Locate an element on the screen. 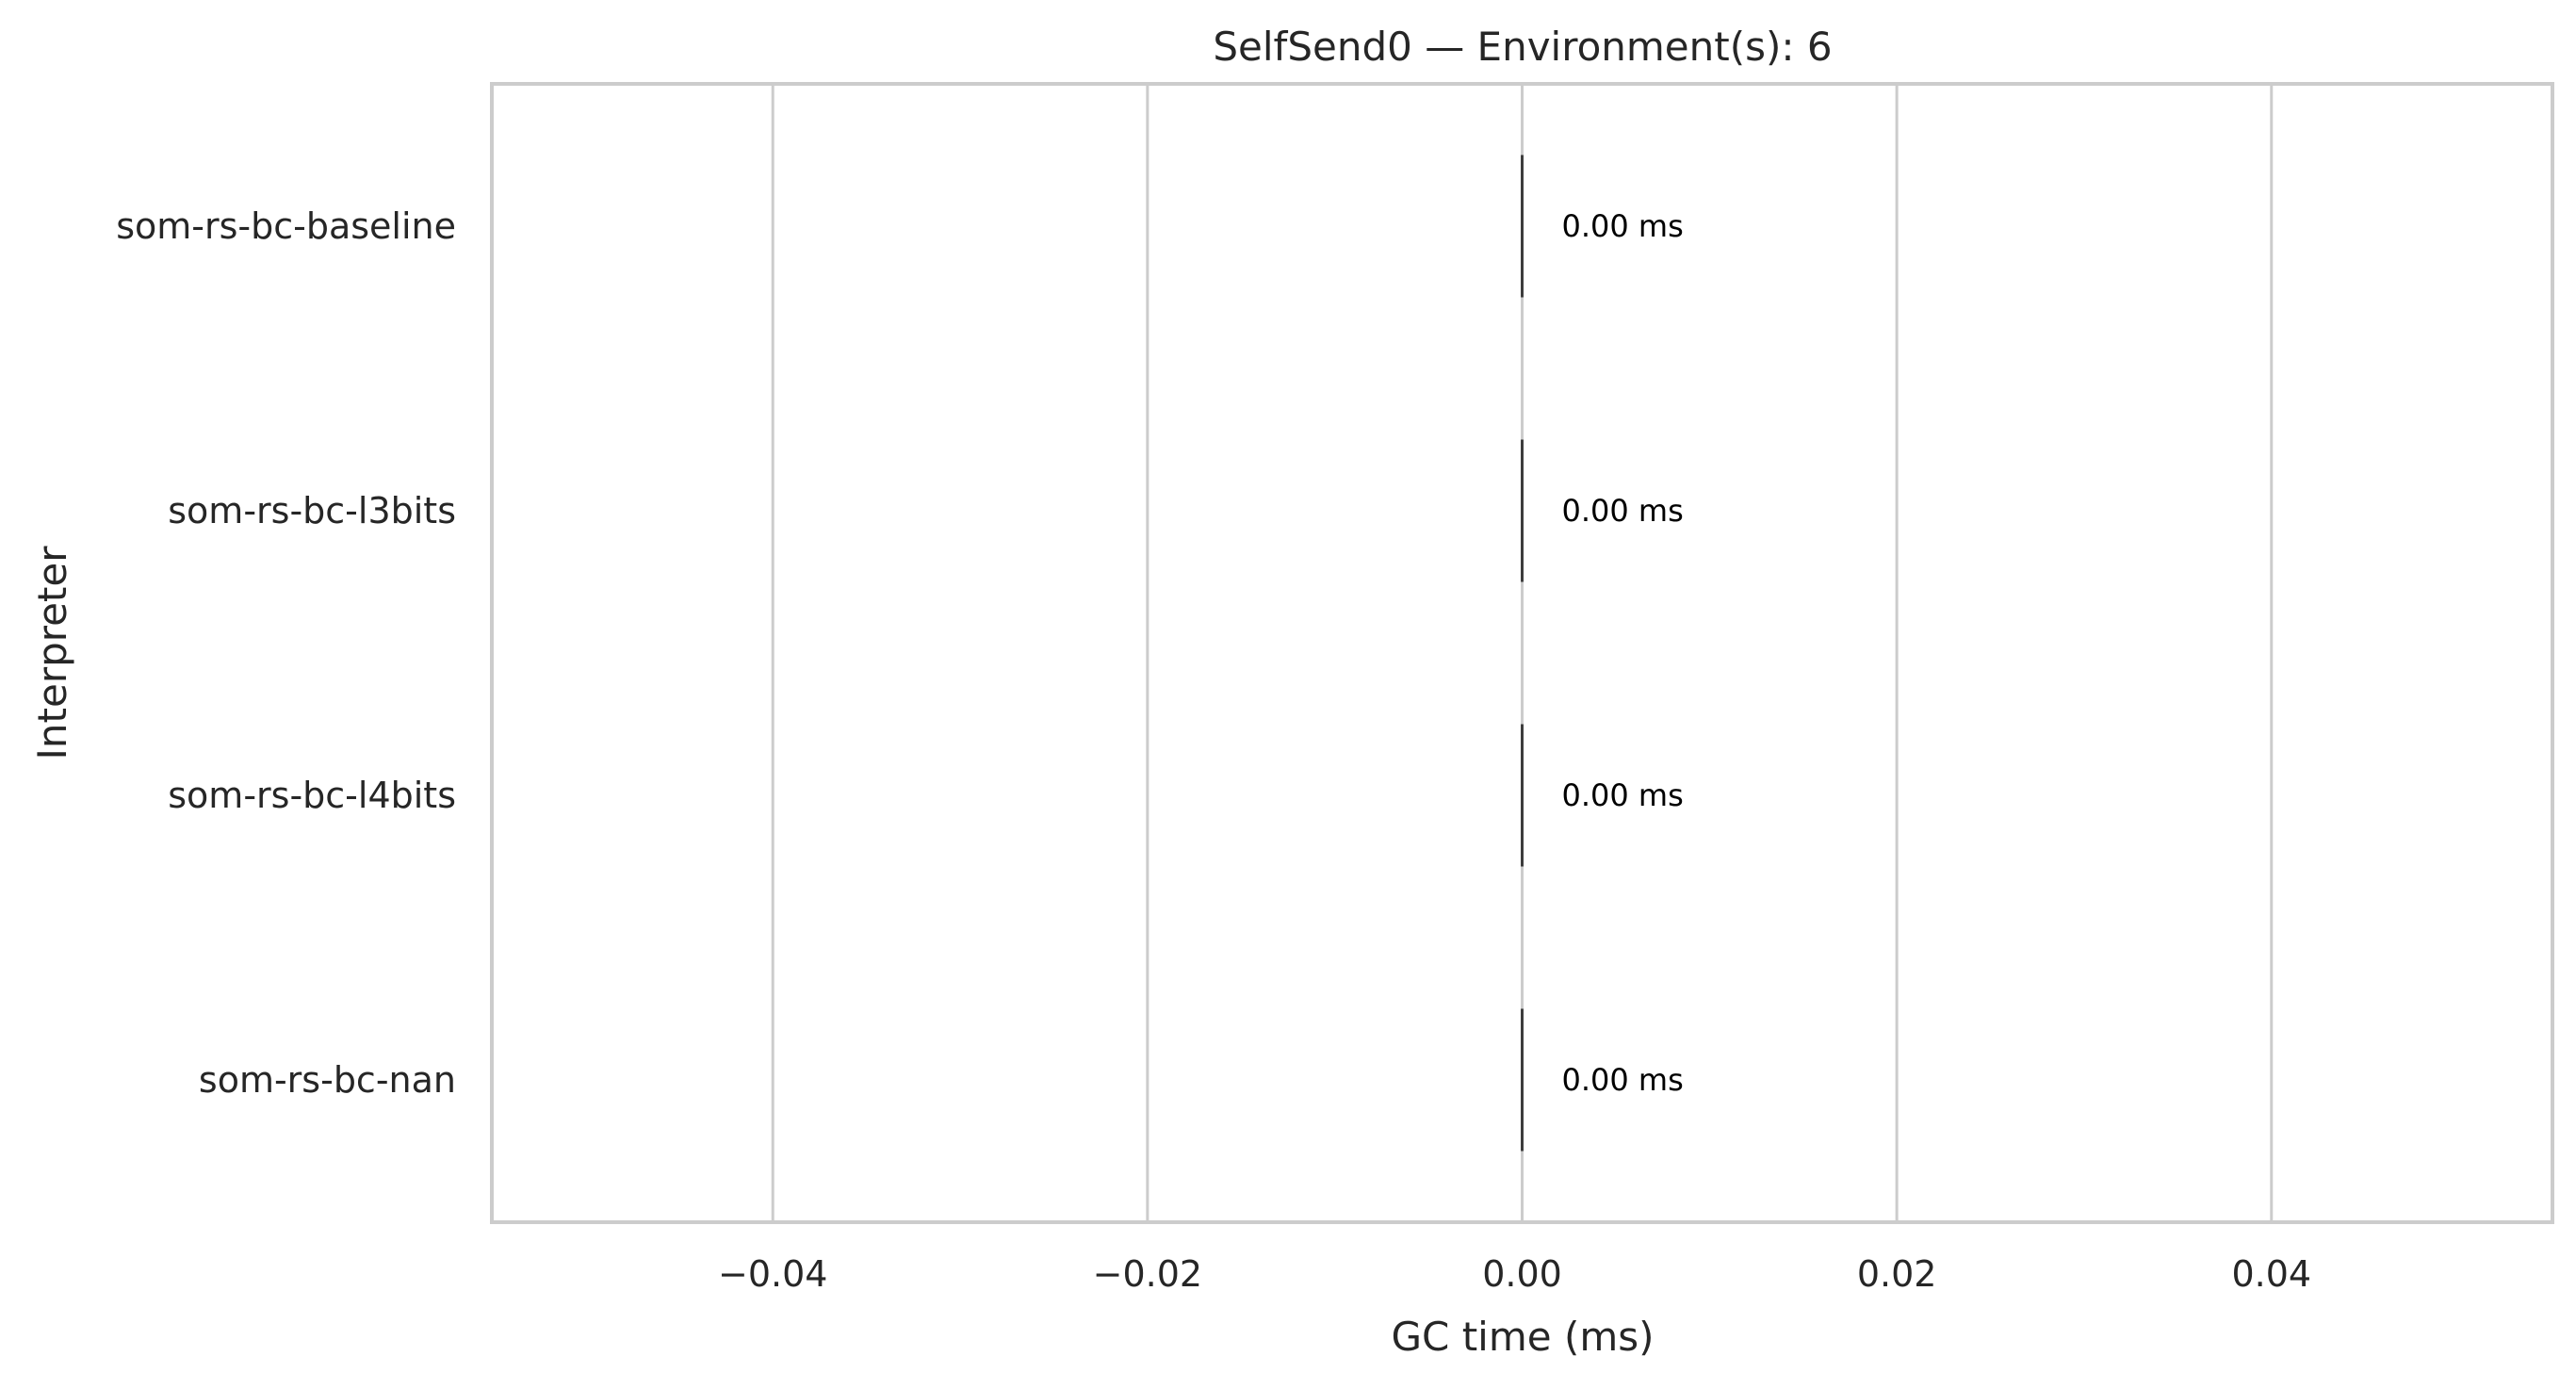 The image size is (2576, 1389). x-tick-label: 0.00 is located at coordinates (1522, 1274).